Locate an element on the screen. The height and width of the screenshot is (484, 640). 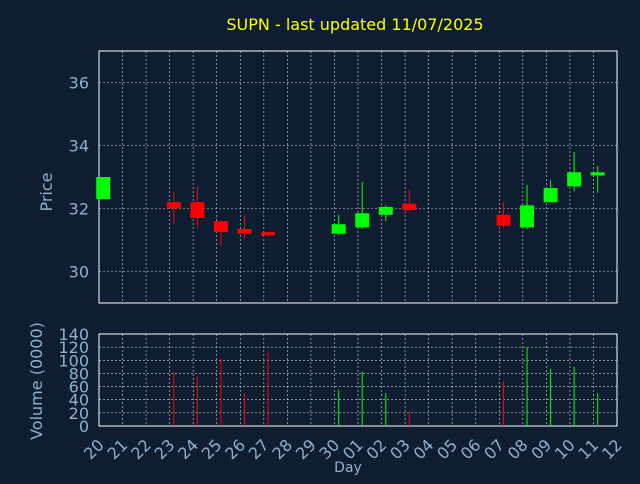
volume-tick-label: 60 is located at coordinates (79, 387).